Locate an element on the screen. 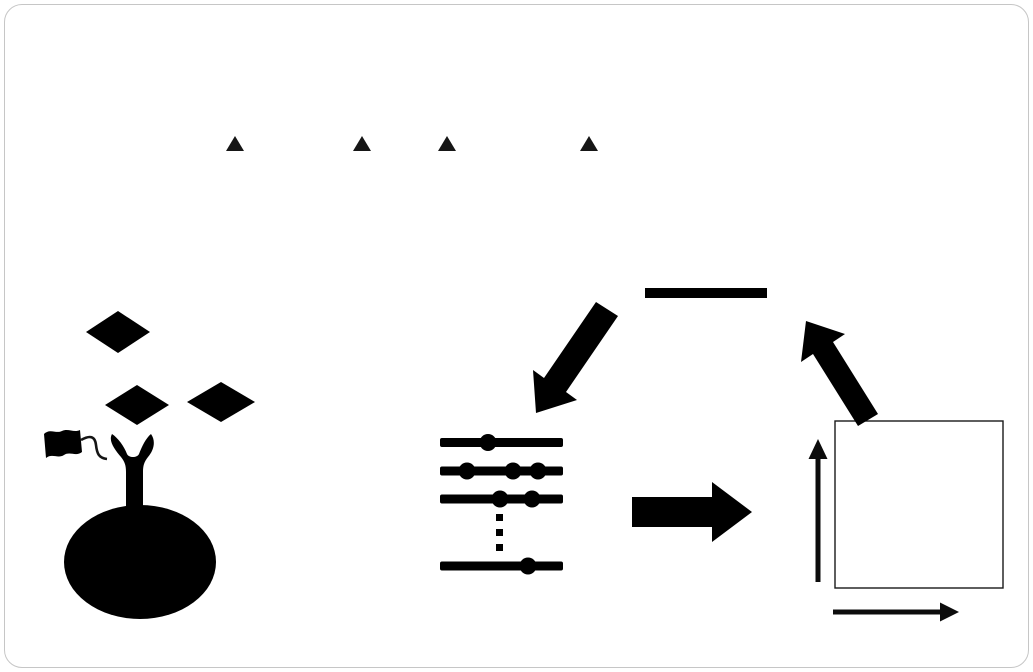  y-axis-arrowhead-icon is located at coordinates (818, 449).